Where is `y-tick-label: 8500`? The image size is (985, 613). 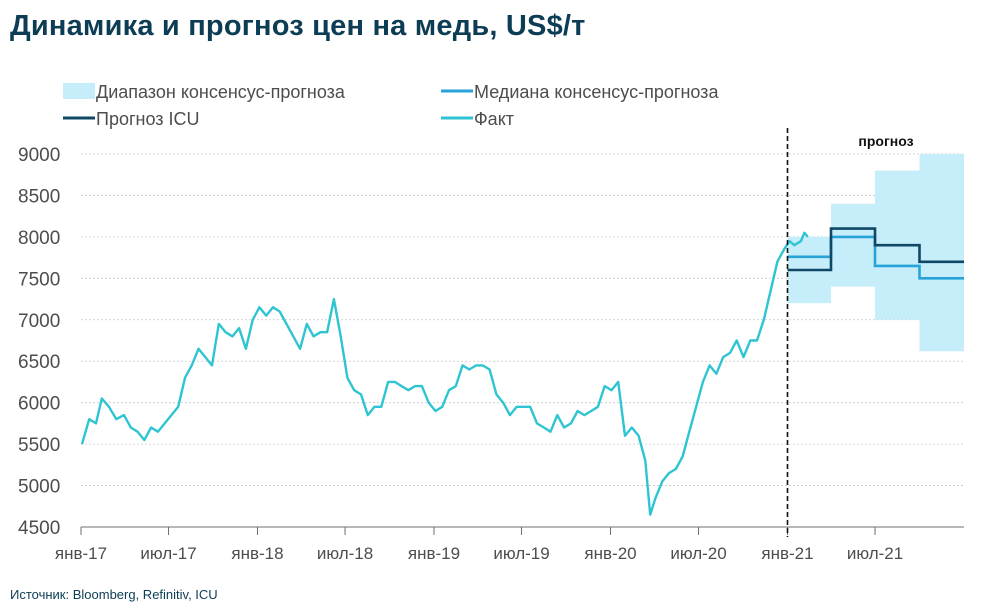
y-tick-label: 8500 is located at coordinates (39, 196).